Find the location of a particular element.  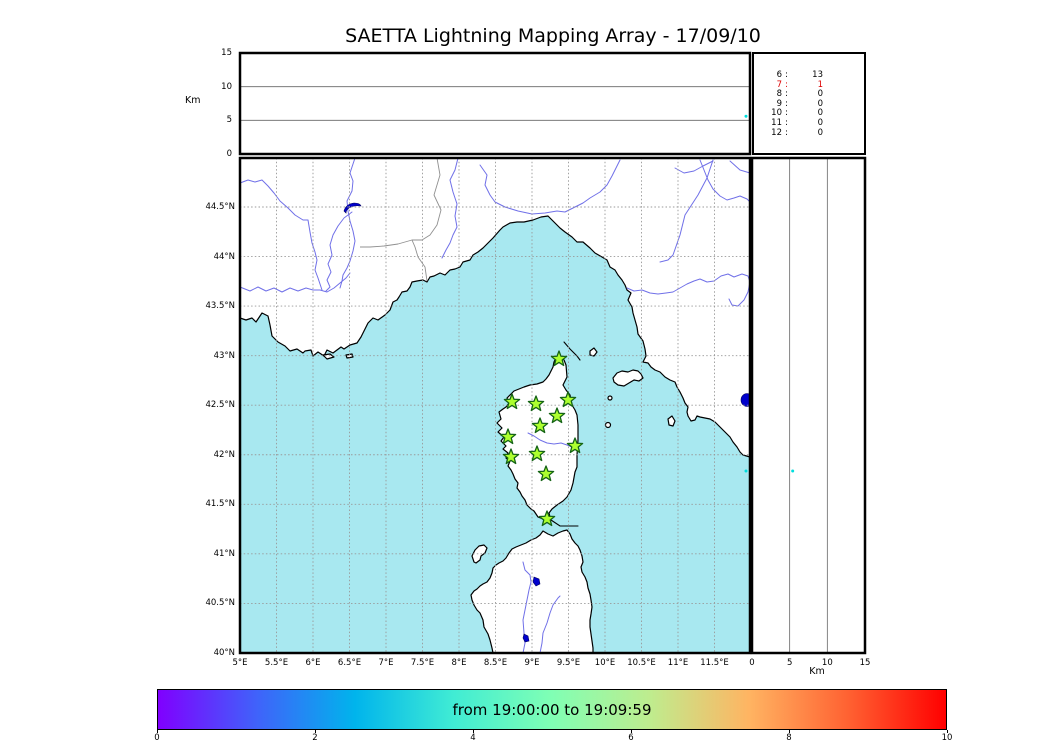

station-number: 7 is located at coordinates (779, 84).